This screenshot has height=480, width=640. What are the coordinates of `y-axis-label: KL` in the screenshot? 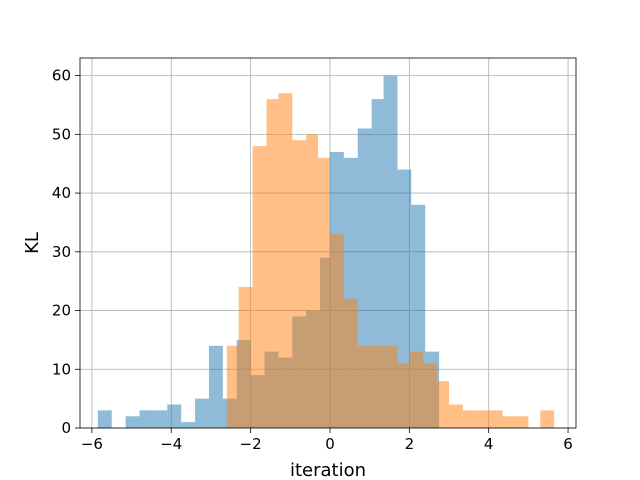 It's located at (32, 243).